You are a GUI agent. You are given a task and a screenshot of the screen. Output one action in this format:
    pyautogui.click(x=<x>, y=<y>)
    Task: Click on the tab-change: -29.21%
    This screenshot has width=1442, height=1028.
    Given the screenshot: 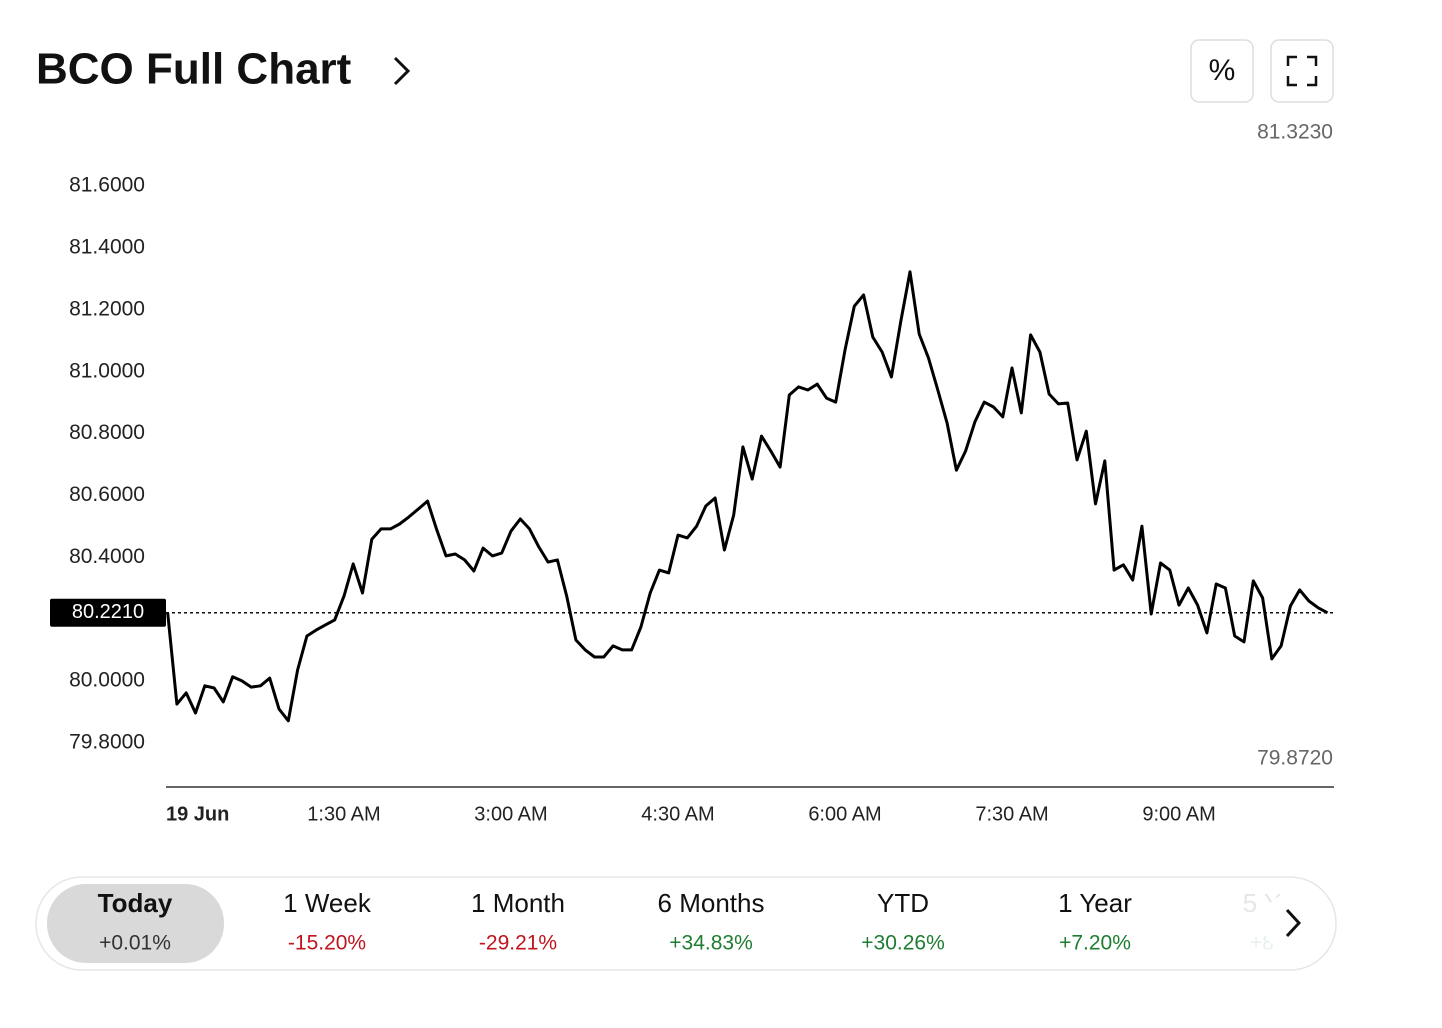 What is the action you would take?
    pyautogui.click(x=518, y=943)
    